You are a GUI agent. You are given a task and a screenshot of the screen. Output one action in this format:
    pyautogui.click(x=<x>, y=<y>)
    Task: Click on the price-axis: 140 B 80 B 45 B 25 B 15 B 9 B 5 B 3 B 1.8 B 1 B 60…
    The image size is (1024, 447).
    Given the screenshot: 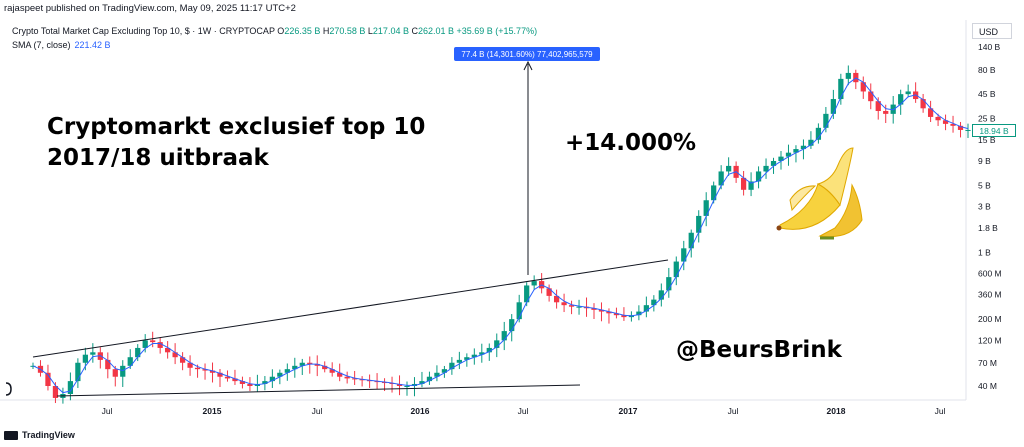 What is the action you would take?
    pyautogui.click(x=990, y=216)
    